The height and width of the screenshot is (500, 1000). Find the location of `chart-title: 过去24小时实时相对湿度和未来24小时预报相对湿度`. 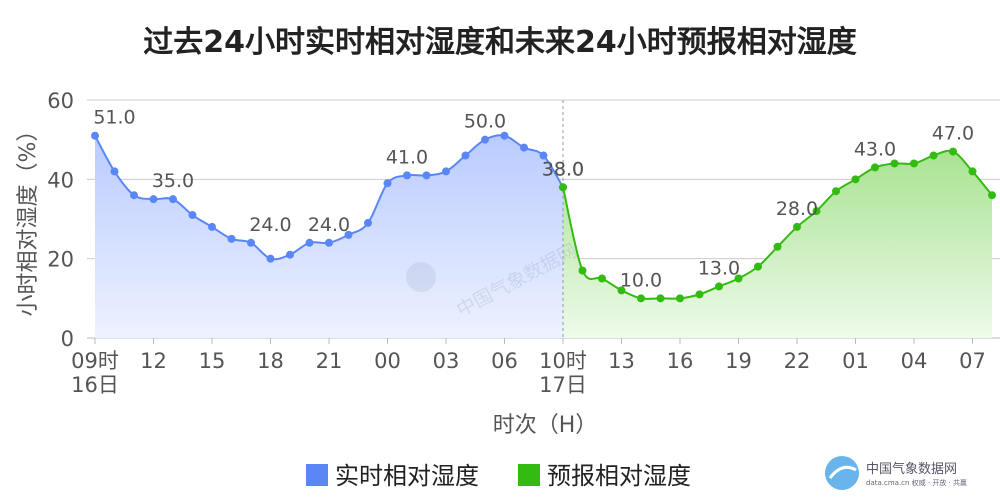

chart-title: 过去24小时实时相对湿度和未来24小时预报相对湿度 is located at coordinates (500, 42).